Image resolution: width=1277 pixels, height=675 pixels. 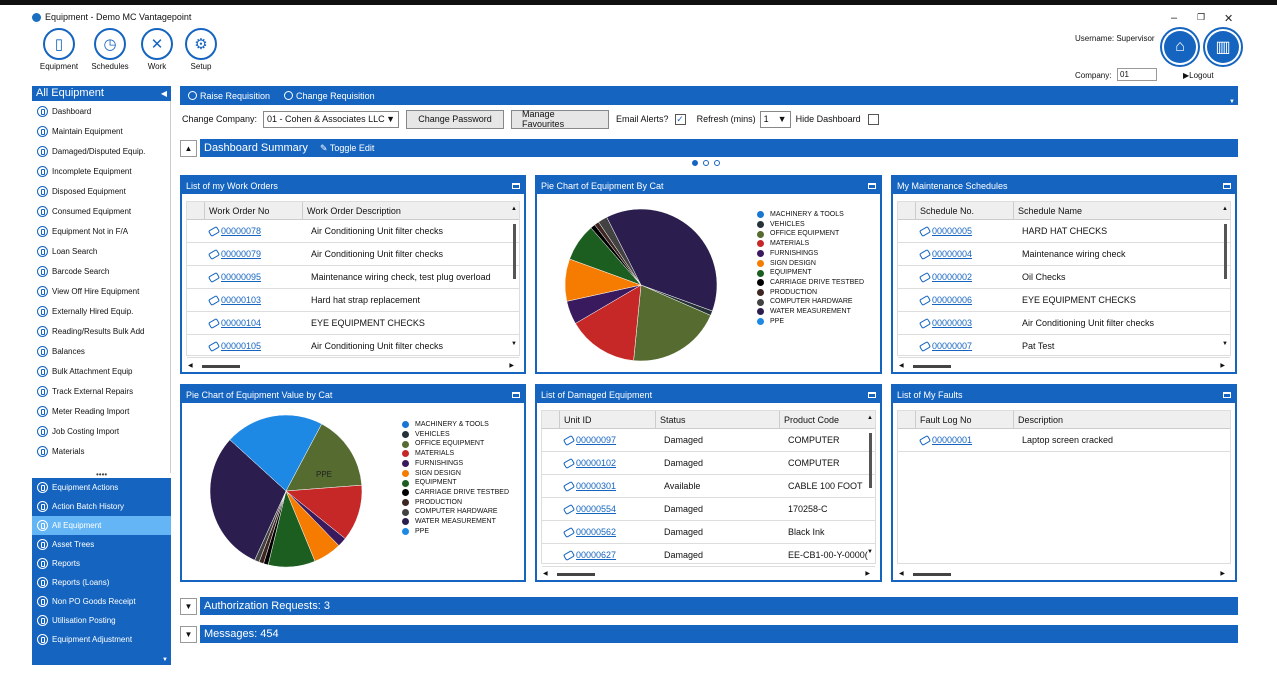 I want to click on column-header: Description, so click(x=1041, y=419).